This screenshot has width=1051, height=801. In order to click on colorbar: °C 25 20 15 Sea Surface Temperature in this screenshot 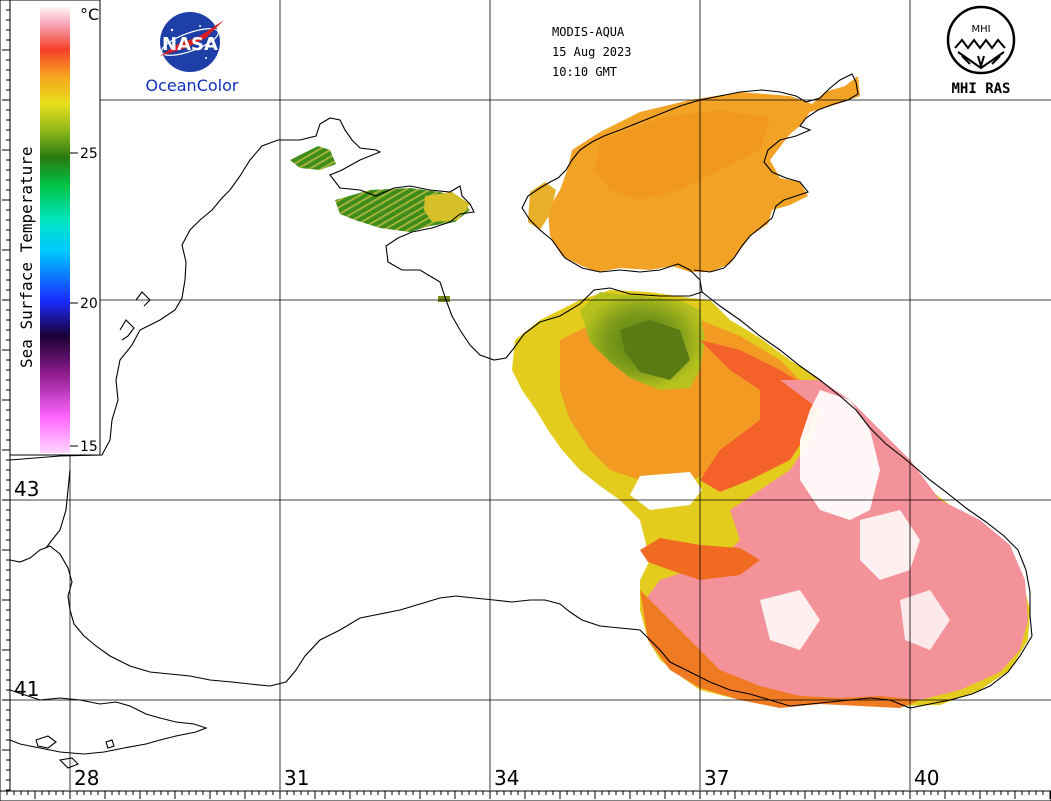, I will do `click(55, 228)`.